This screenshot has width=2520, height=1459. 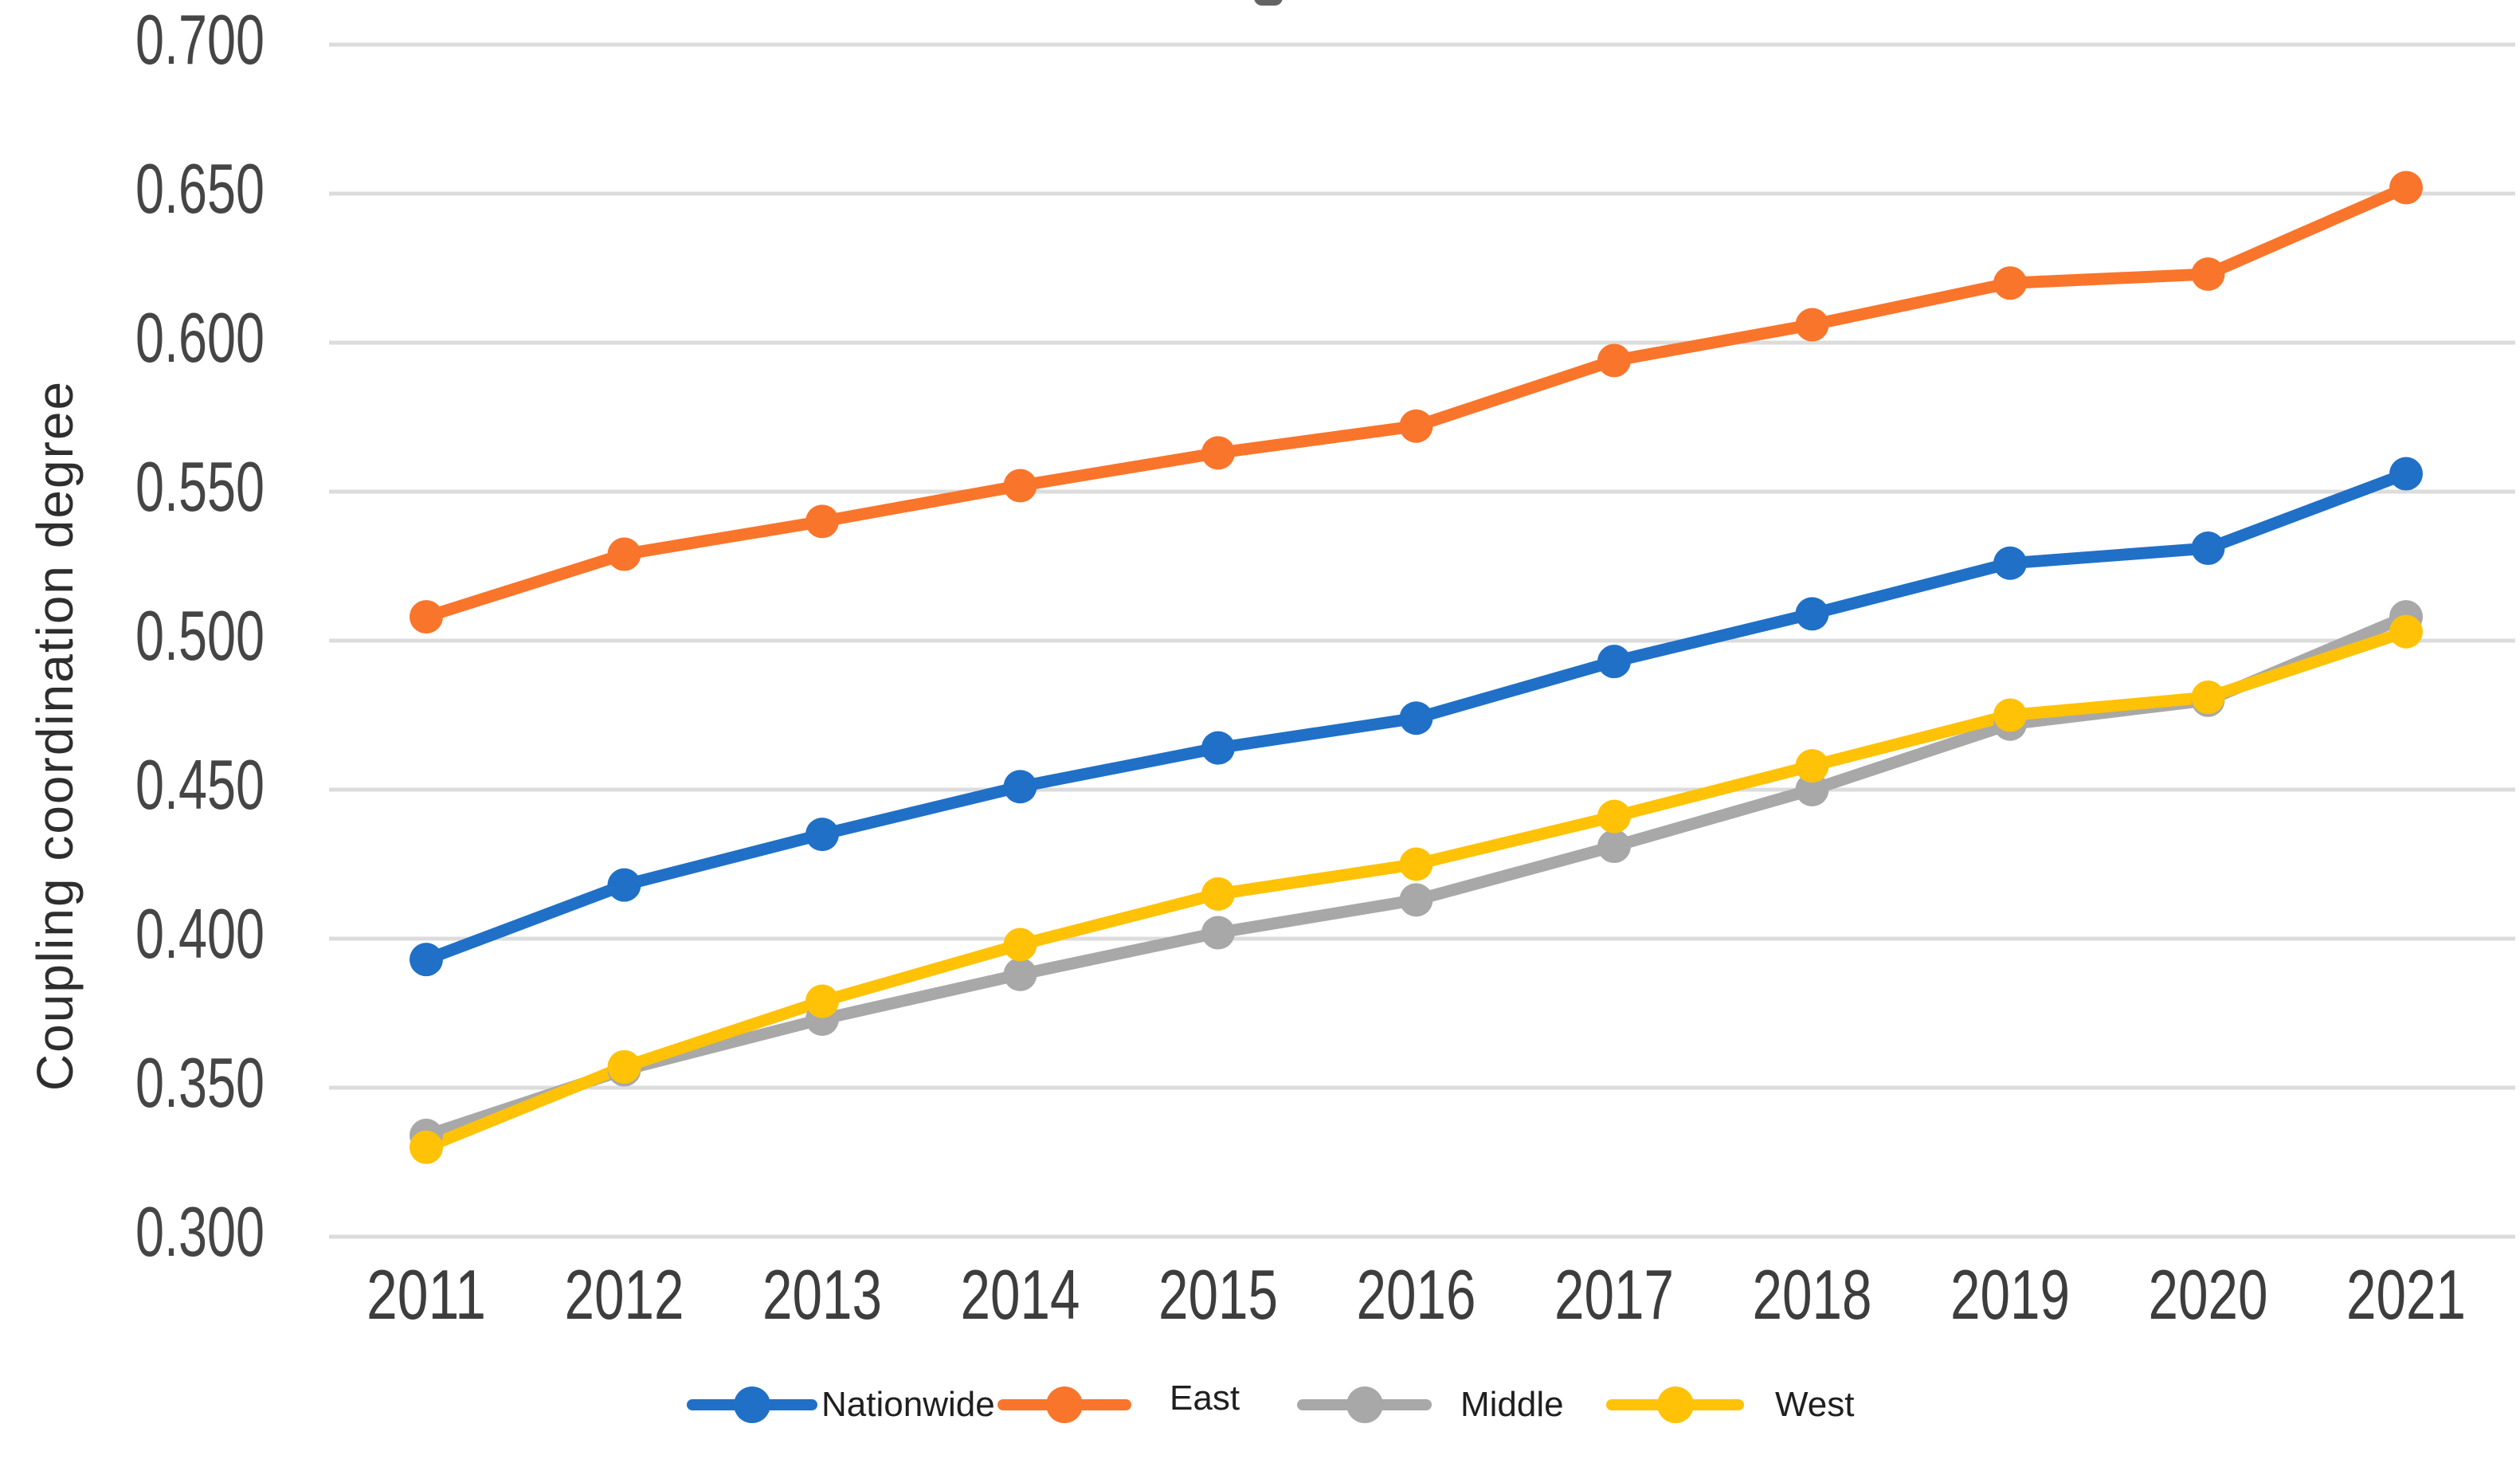 I want to click on data-point-east-2011, so click(x=427, y=617).